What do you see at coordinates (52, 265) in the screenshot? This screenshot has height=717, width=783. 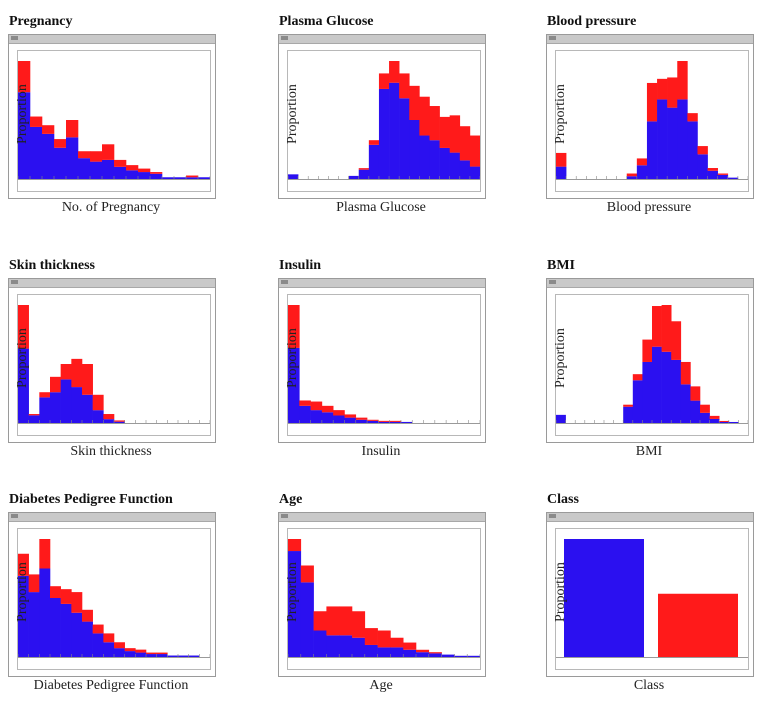 I see `chart-title: Skin thickness` at bounding box center [52, 265].